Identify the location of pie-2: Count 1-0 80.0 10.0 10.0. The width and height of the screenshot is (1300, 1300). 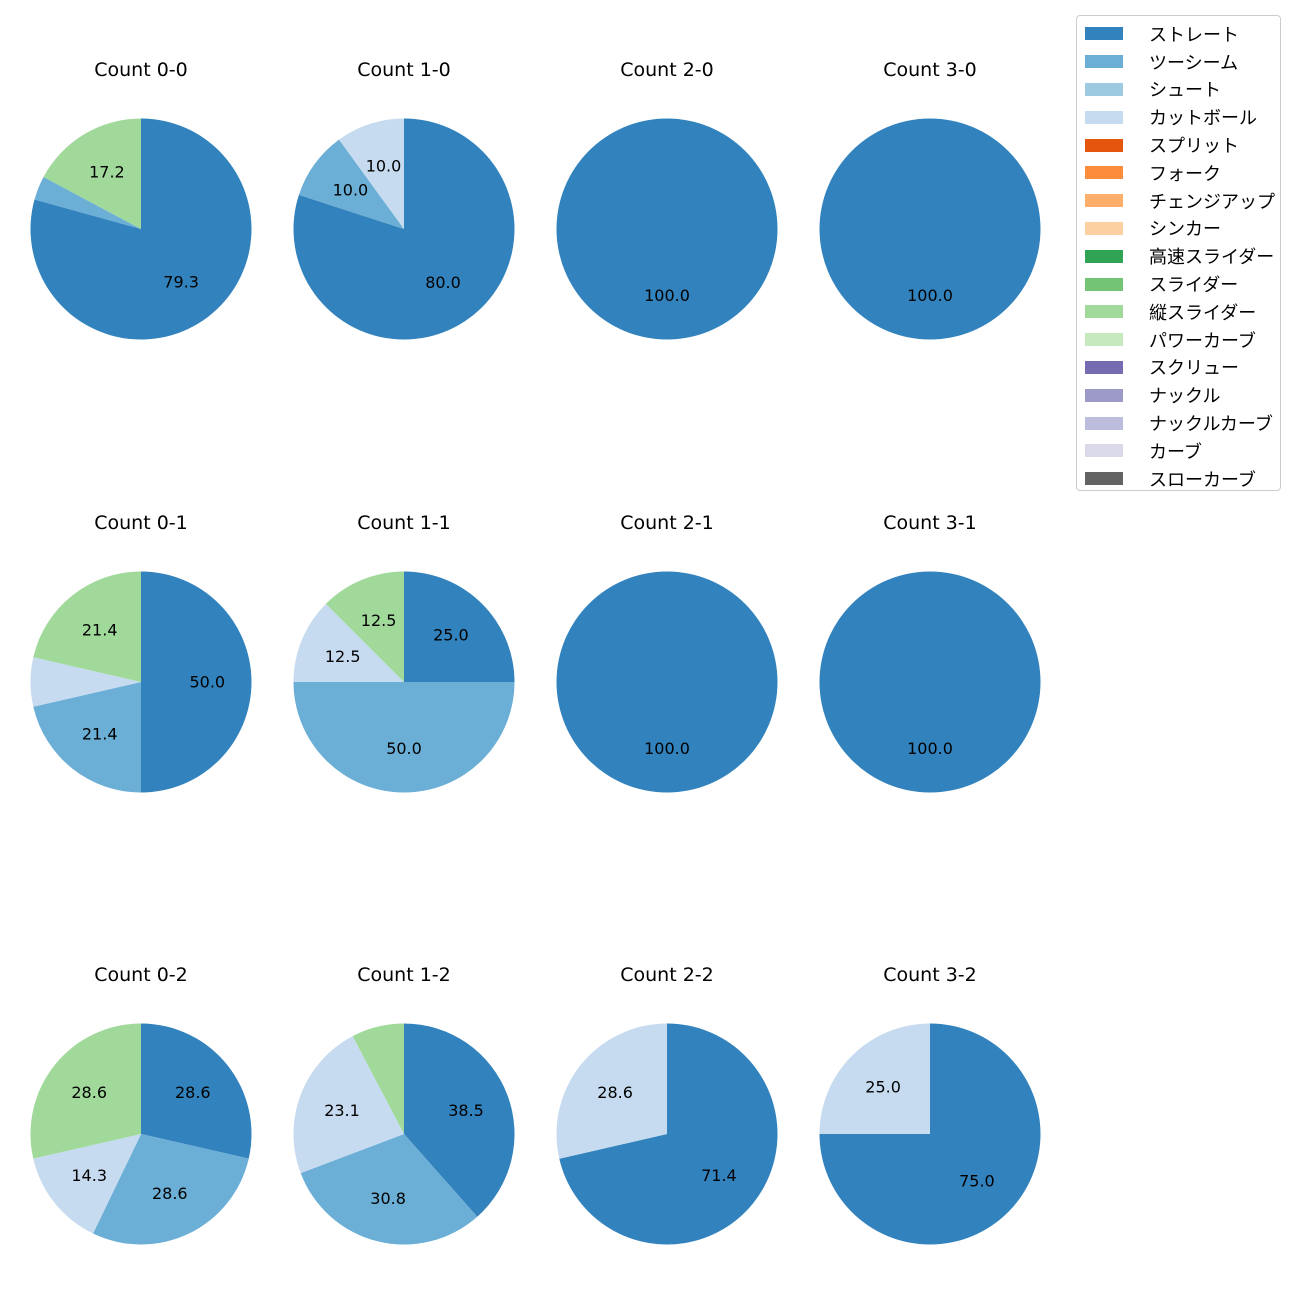
(404, 199).